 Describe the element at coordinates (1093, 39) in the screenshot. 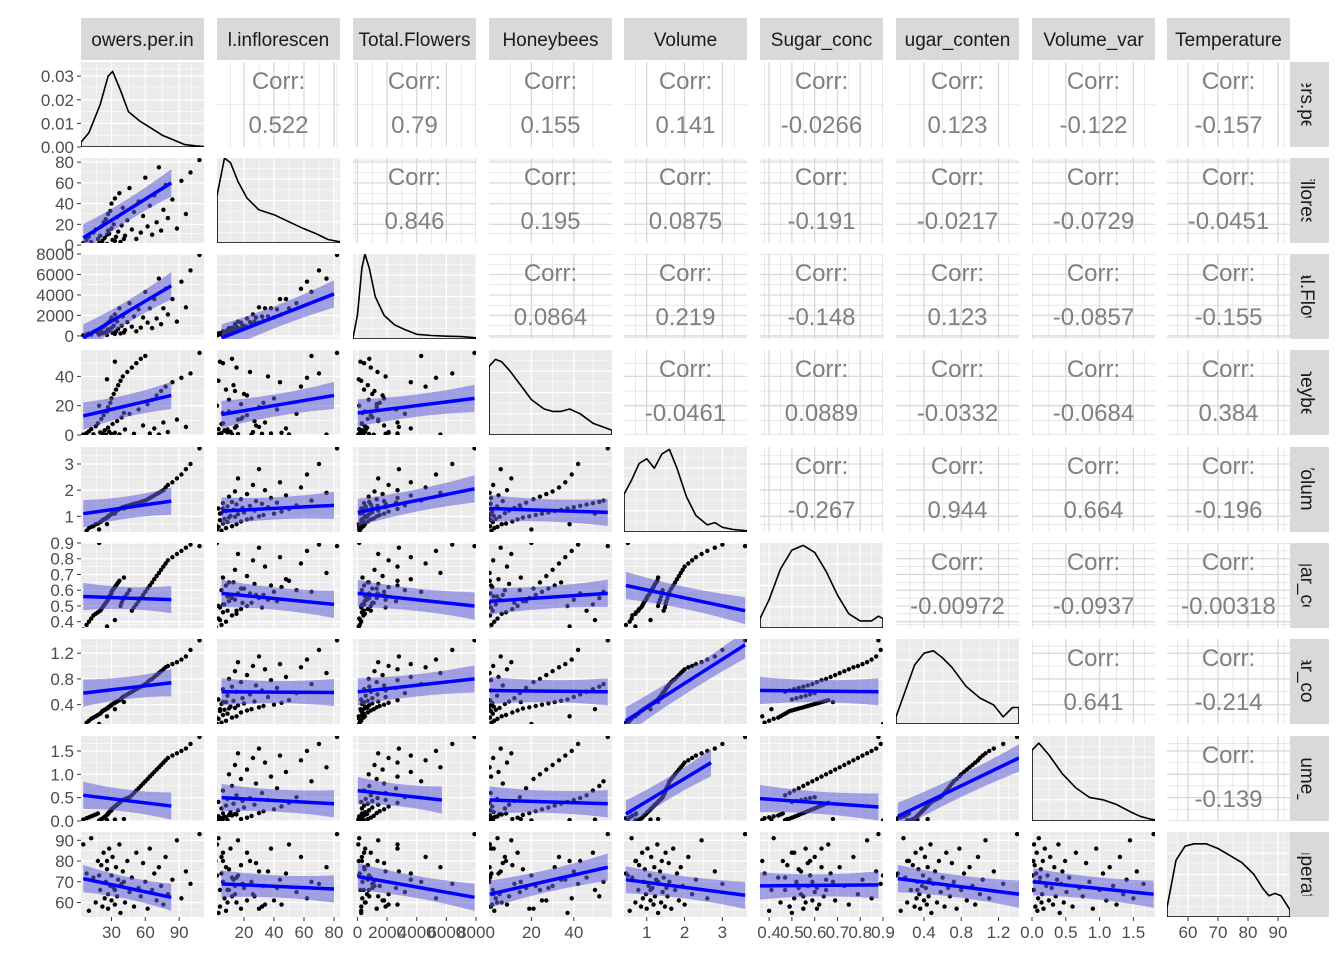

I see `strip-background` at that location.